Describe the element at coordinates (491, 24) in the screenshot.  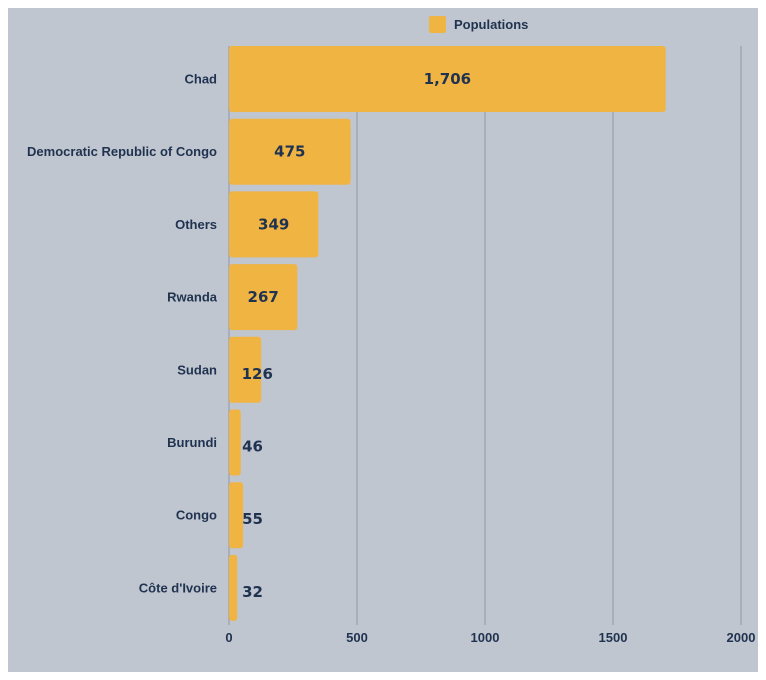
I see `legend-label: Populations` at that location.